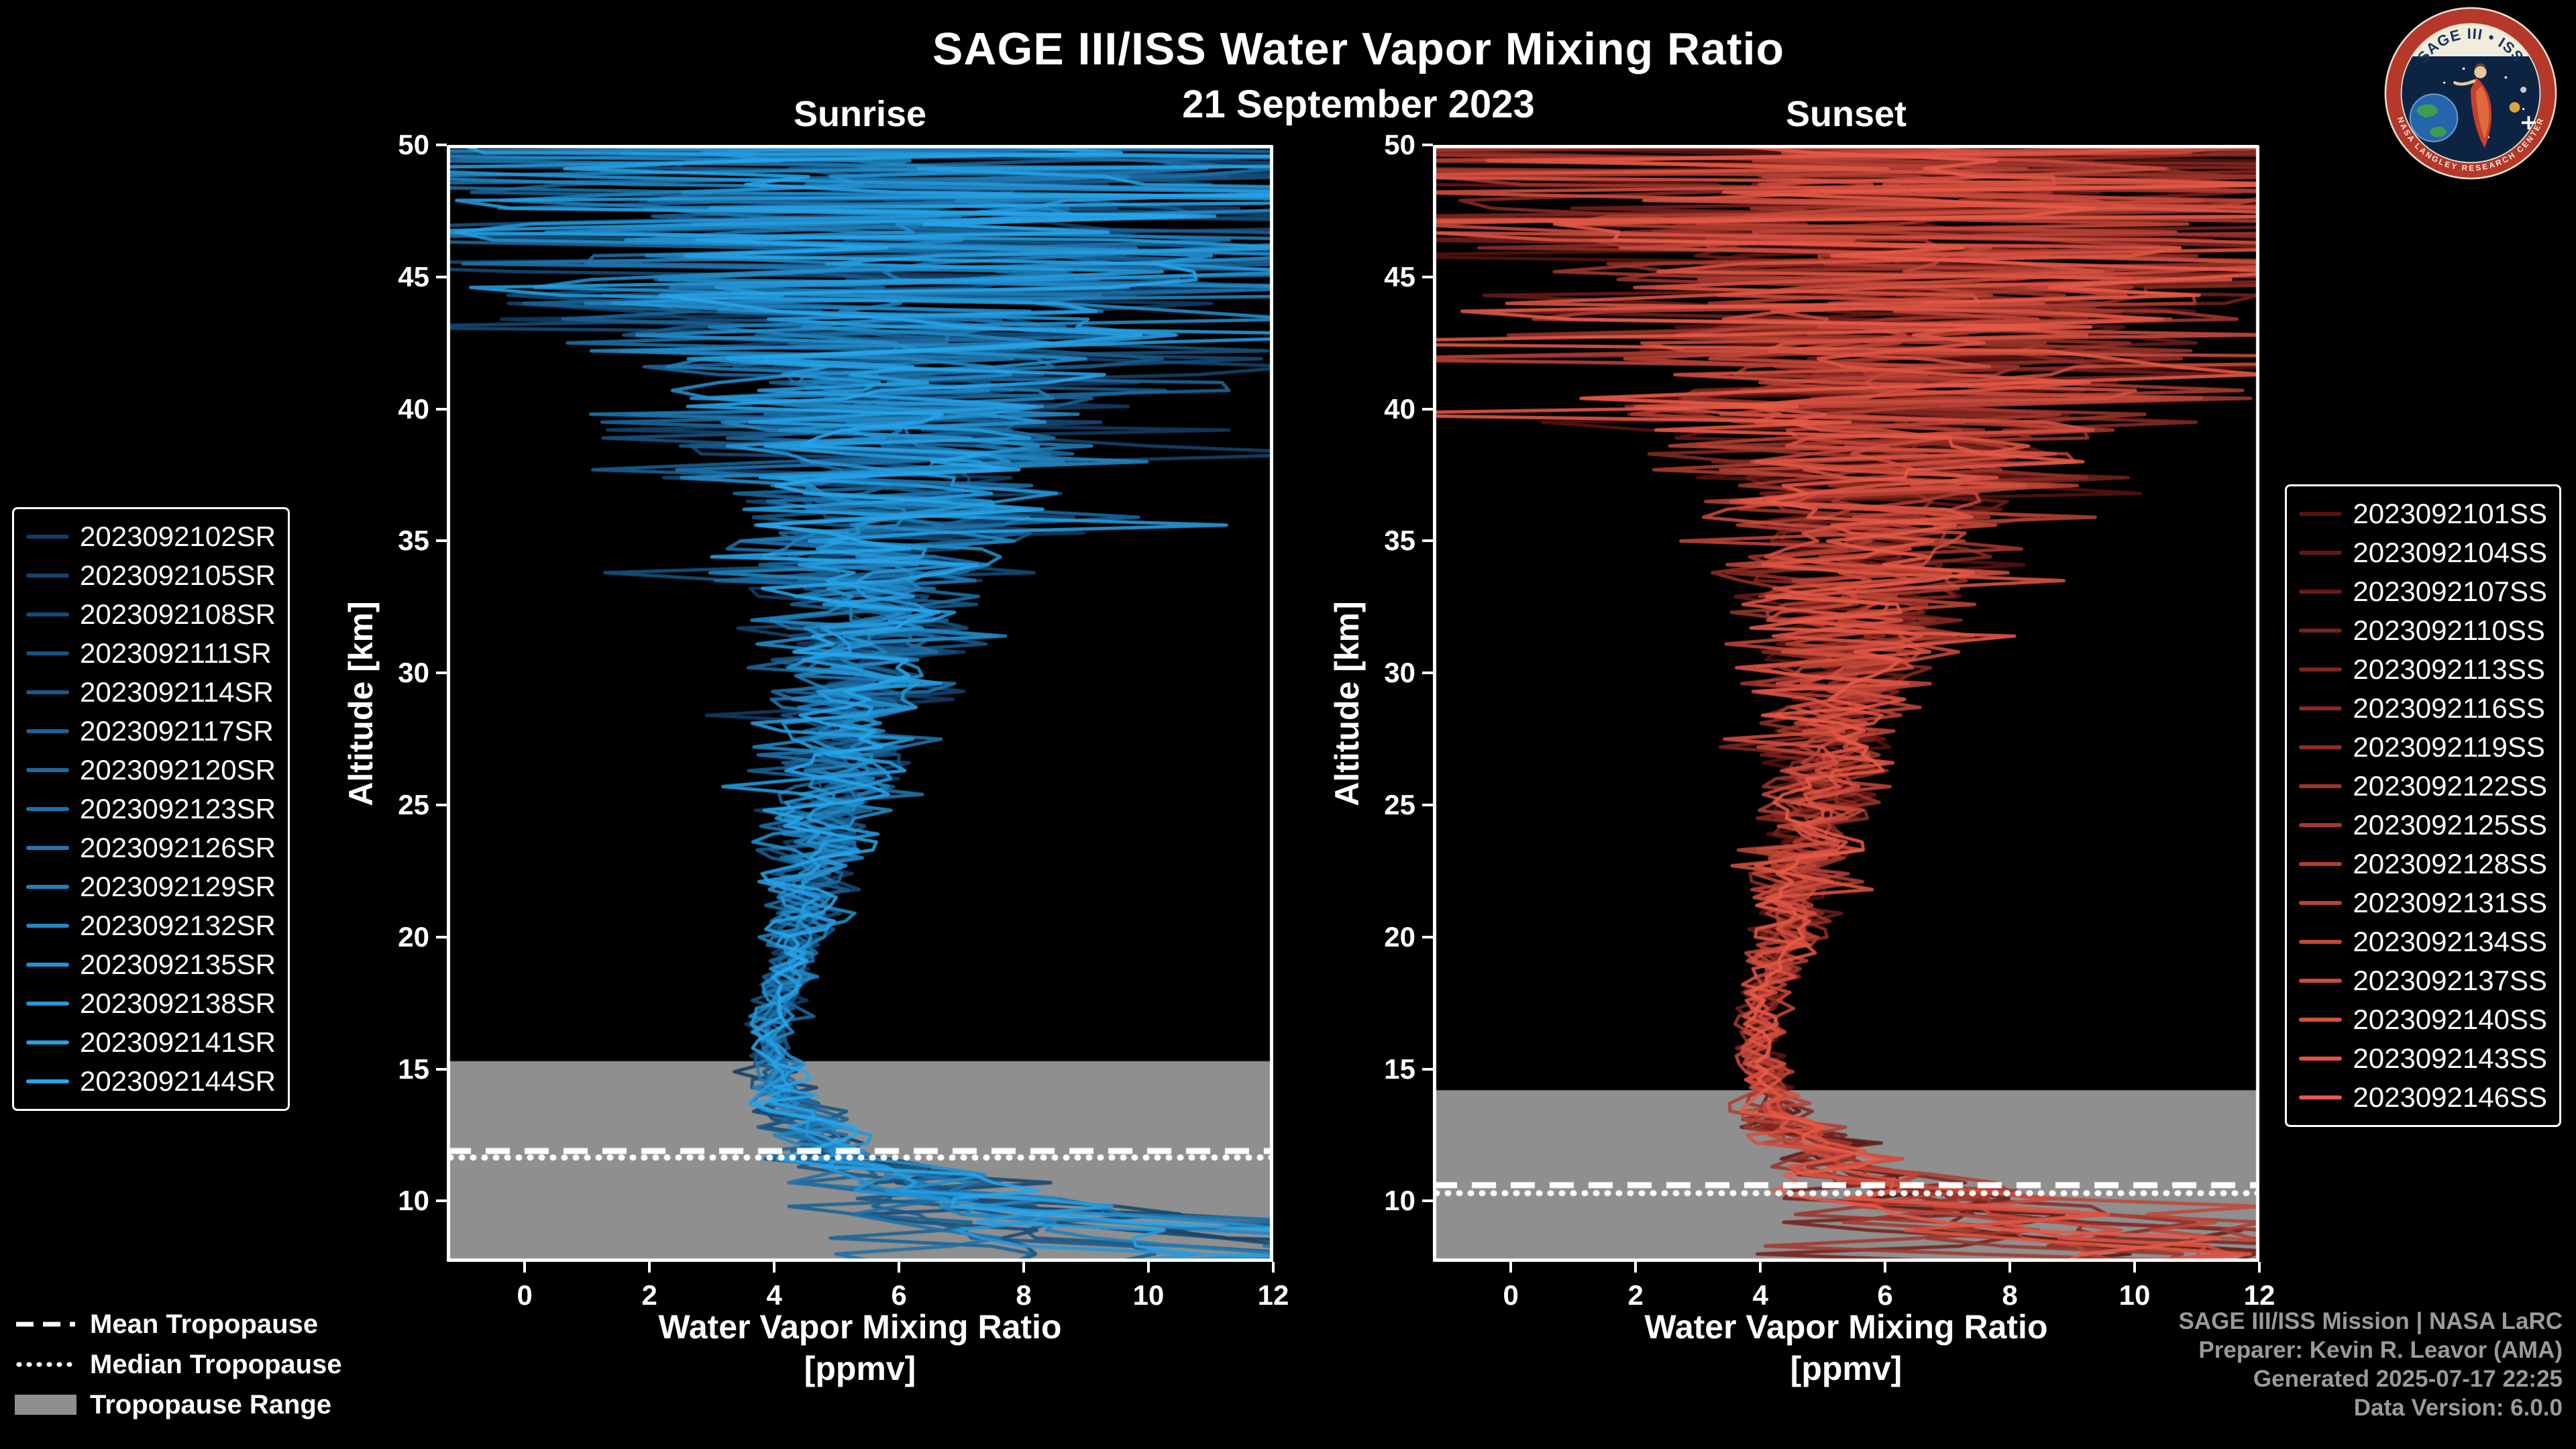 This screenshot has height=1449, width=2576. I want to click on legend-series-label: 2023092138SR, so click(178, 1003).